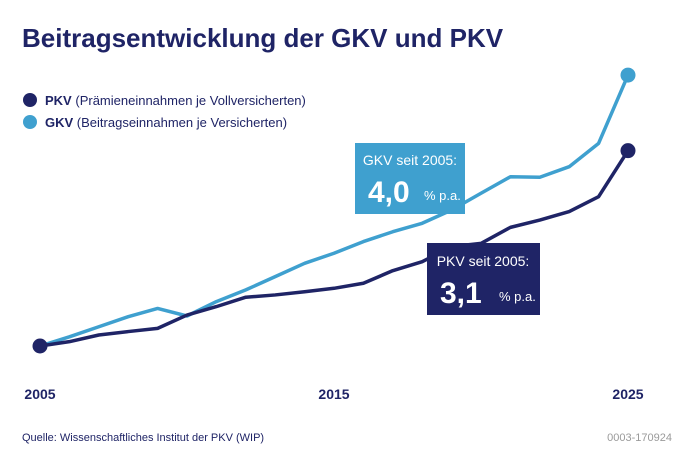 This screenshot has height=457, width=691. I want to click on annotation-gkv: GKV seit 2005: 4,0 % p.a., so click(410, 178).